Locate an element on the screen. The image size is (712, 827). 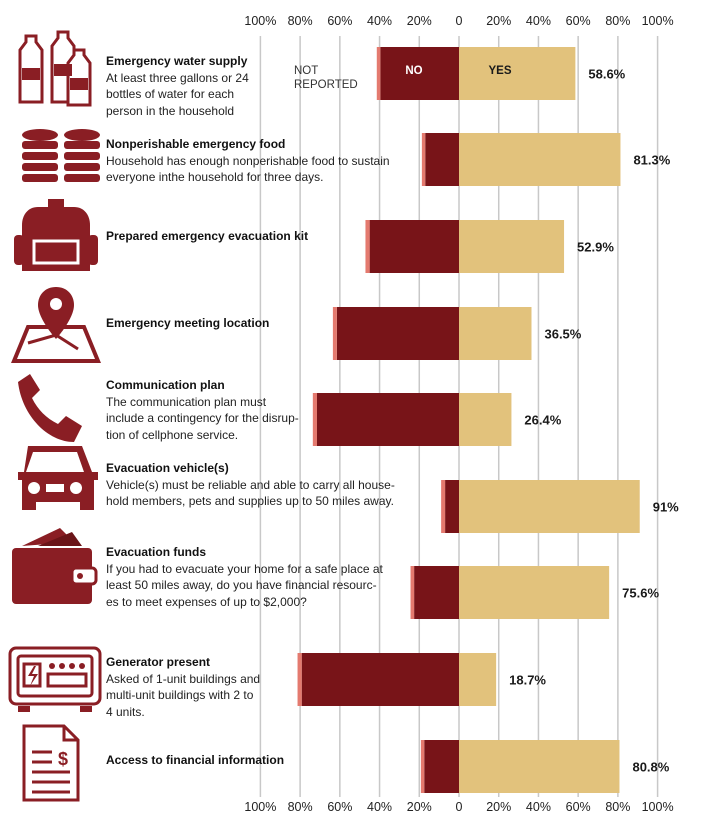
row-desc-line: es to meet expenses of up to $2,000? is located at coordinates (206, 601).